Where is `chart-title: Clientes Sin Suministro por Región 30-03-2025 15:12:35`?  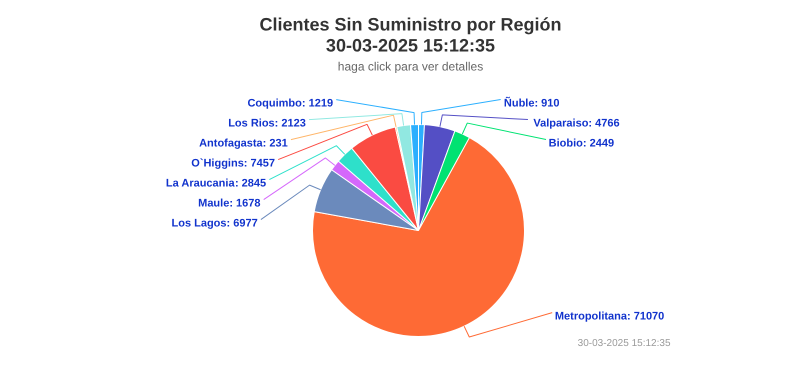
chart-title: Clientes Sin Suministro por Región 30-03-2025 15:12:35 is located at coordinates (410, 35).